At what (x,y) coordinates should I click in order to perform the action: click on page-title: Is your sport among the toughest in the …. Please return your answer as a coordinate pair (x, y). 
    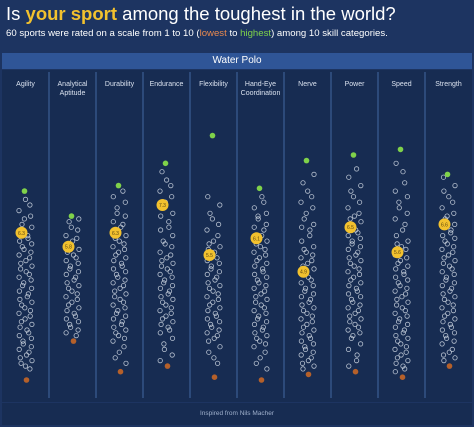
    Looking at the image, I should click on (201, 14).